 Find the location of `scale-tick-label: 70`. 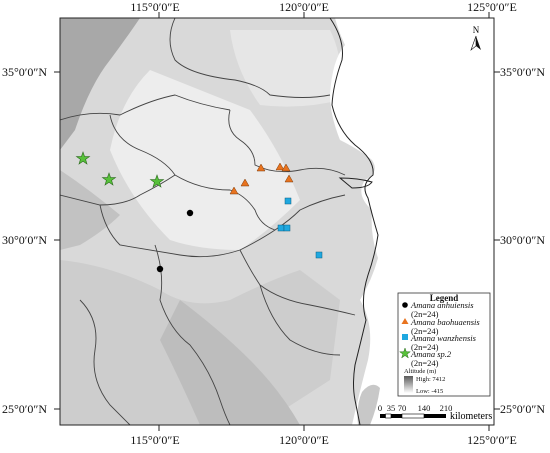

scale-tick-label: 70 is located at coordinates (402, 408).